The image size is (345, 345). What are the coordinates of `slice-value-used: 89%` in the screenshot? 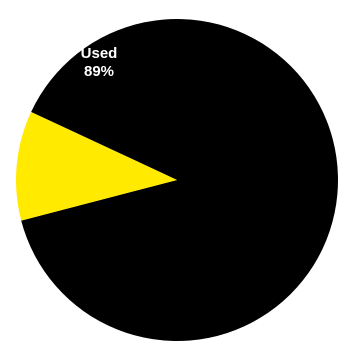 It's located at (99, 71).